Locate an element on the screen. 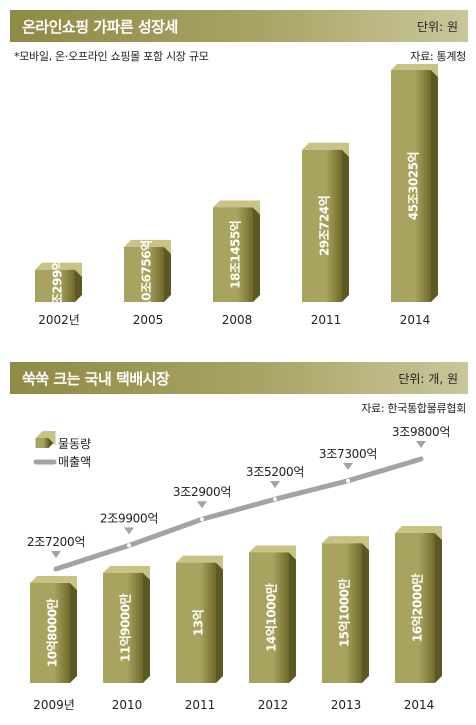 Image resolution: width=476 pixels, height=725 pixels. tick-label: 2009년 is located at coordinates (54, 705).